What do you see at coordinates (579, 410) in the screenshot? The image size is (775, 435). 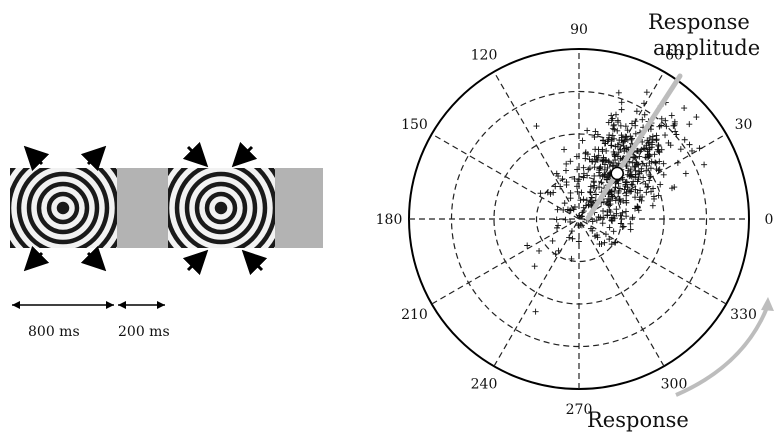 I see `angle-label: 270` at bounding box center [579, 410].